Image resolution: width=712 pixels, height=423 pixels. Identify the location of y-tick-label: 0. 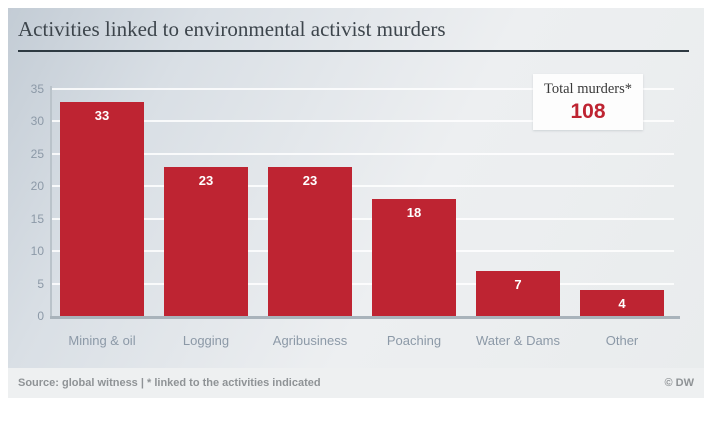
(40, 316).